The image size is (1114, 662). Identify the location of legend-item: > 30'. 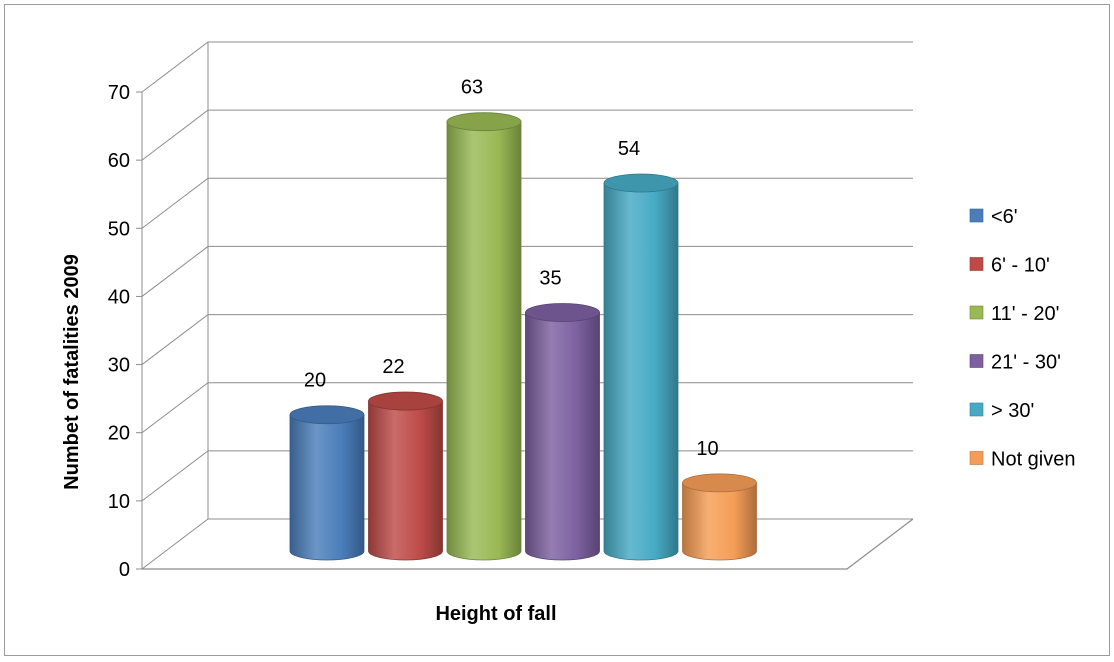
(1001, 411).